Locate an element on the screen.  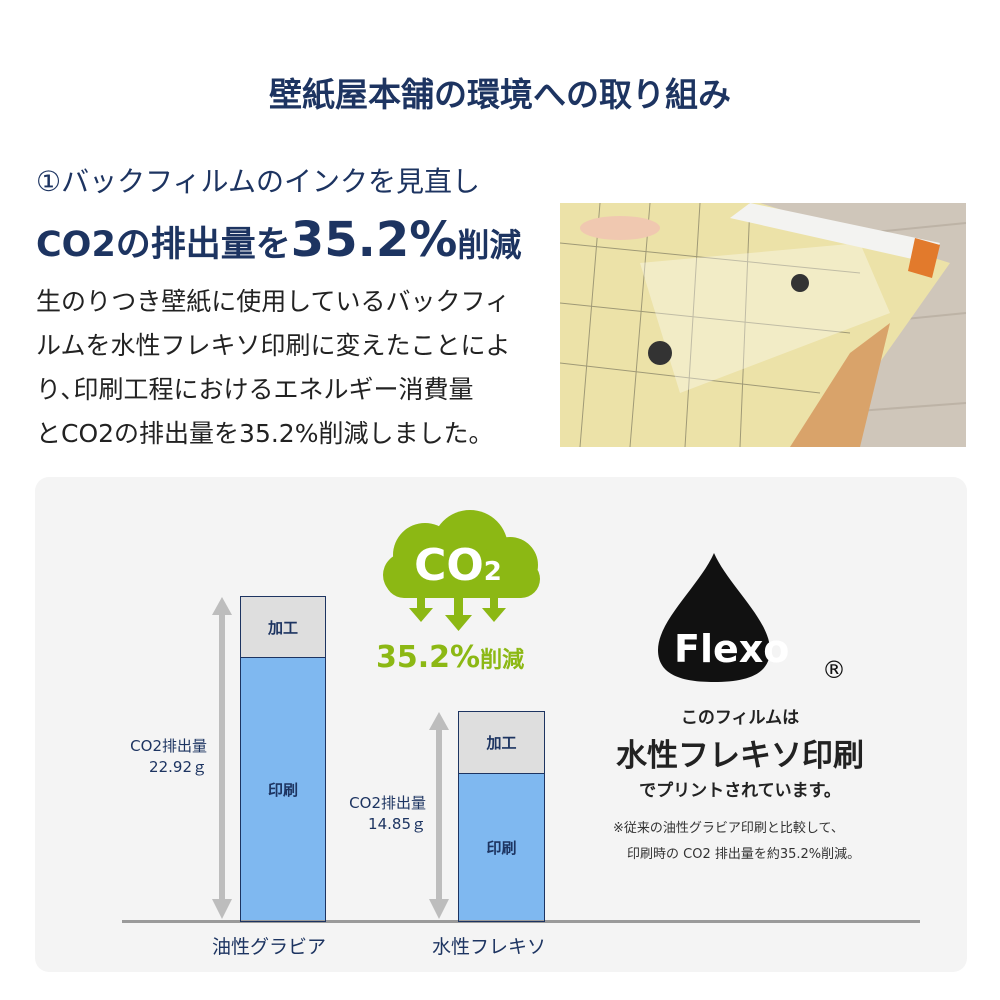
bar-water-flexo: 加工 印刷 is located at coordinates (501, 816).